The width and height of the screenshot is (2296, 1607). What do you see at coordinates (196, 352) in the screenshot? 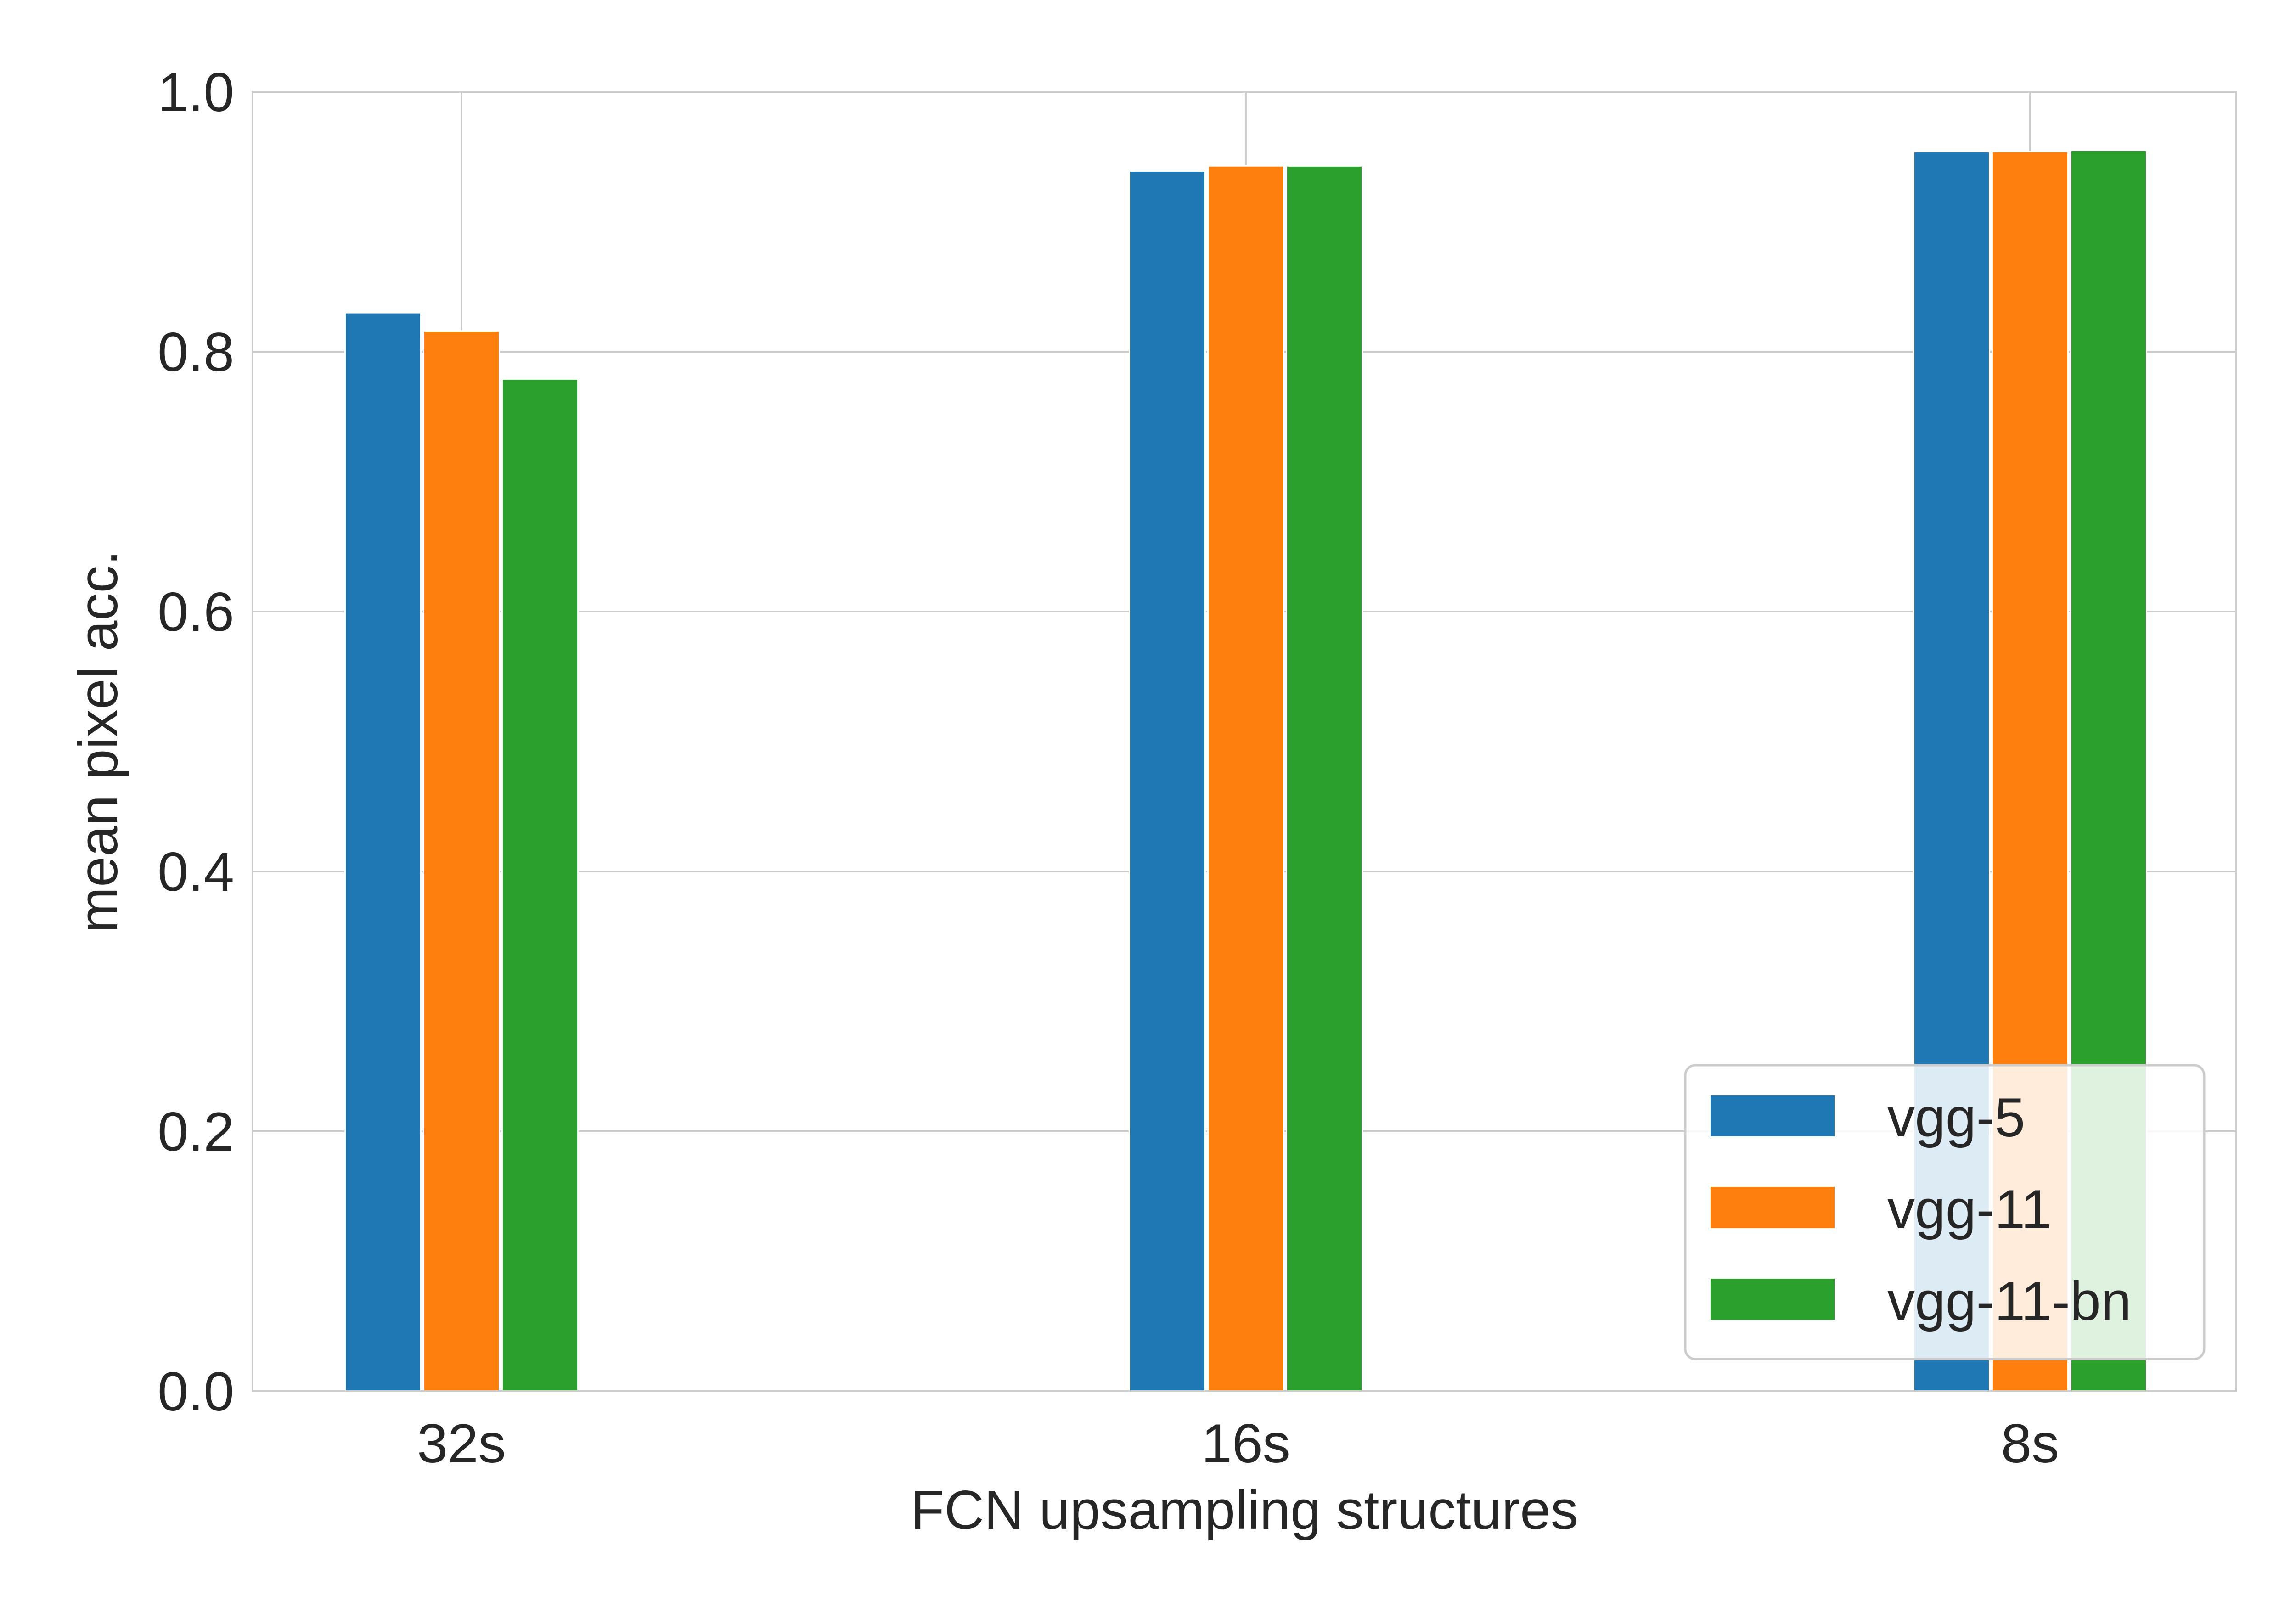
I see `y-tick-label: 0.8` at bounding box center [196, 352].